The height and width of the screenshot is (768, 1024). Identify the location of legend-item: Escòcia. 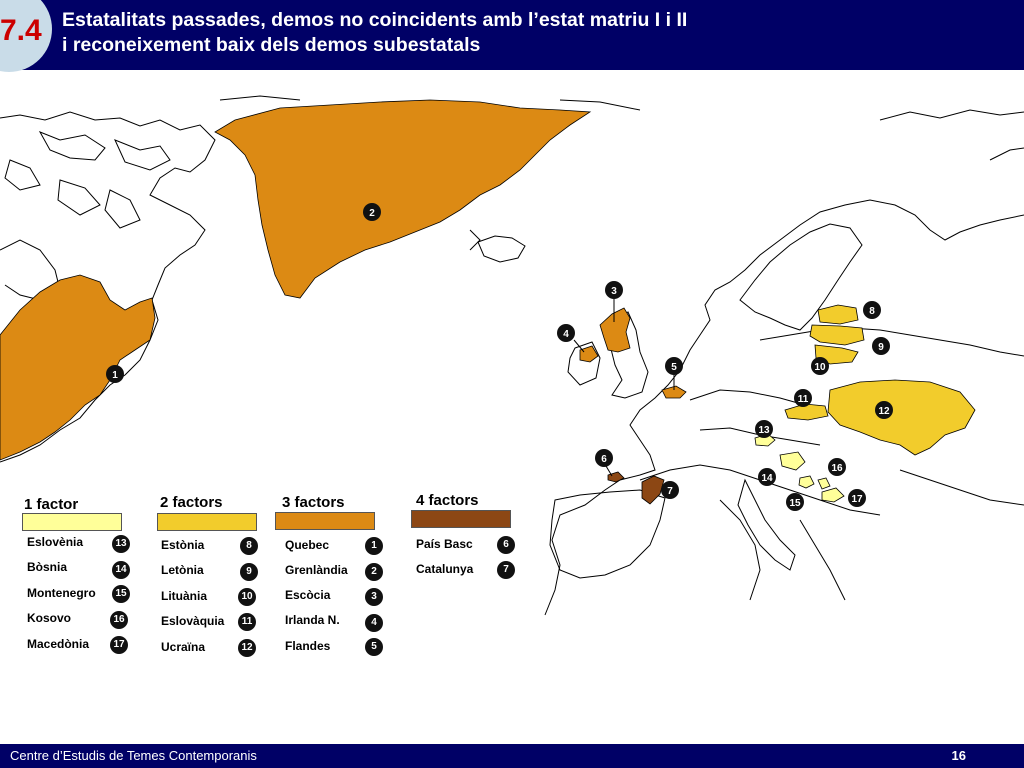
(308, 595).